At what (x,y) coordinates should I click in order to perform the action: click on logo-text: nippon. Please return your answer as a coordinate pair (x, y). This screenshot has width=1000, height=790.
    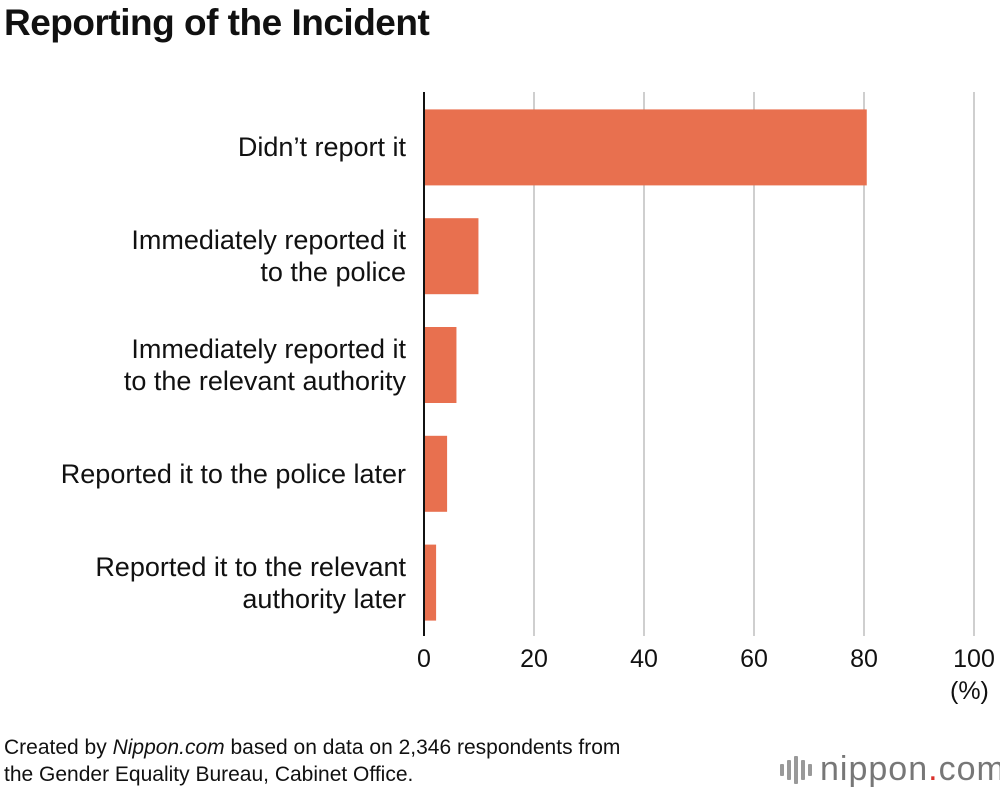
    Looking at the image, I should click on (874, 769).